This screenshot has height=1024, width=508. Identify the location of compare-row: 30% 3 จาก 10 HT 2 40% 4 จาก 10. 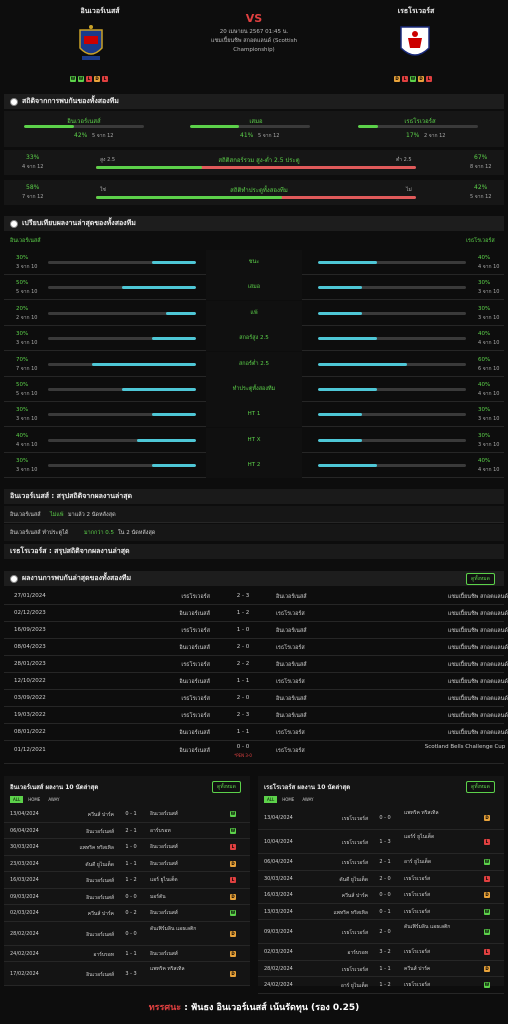
(254, 466).